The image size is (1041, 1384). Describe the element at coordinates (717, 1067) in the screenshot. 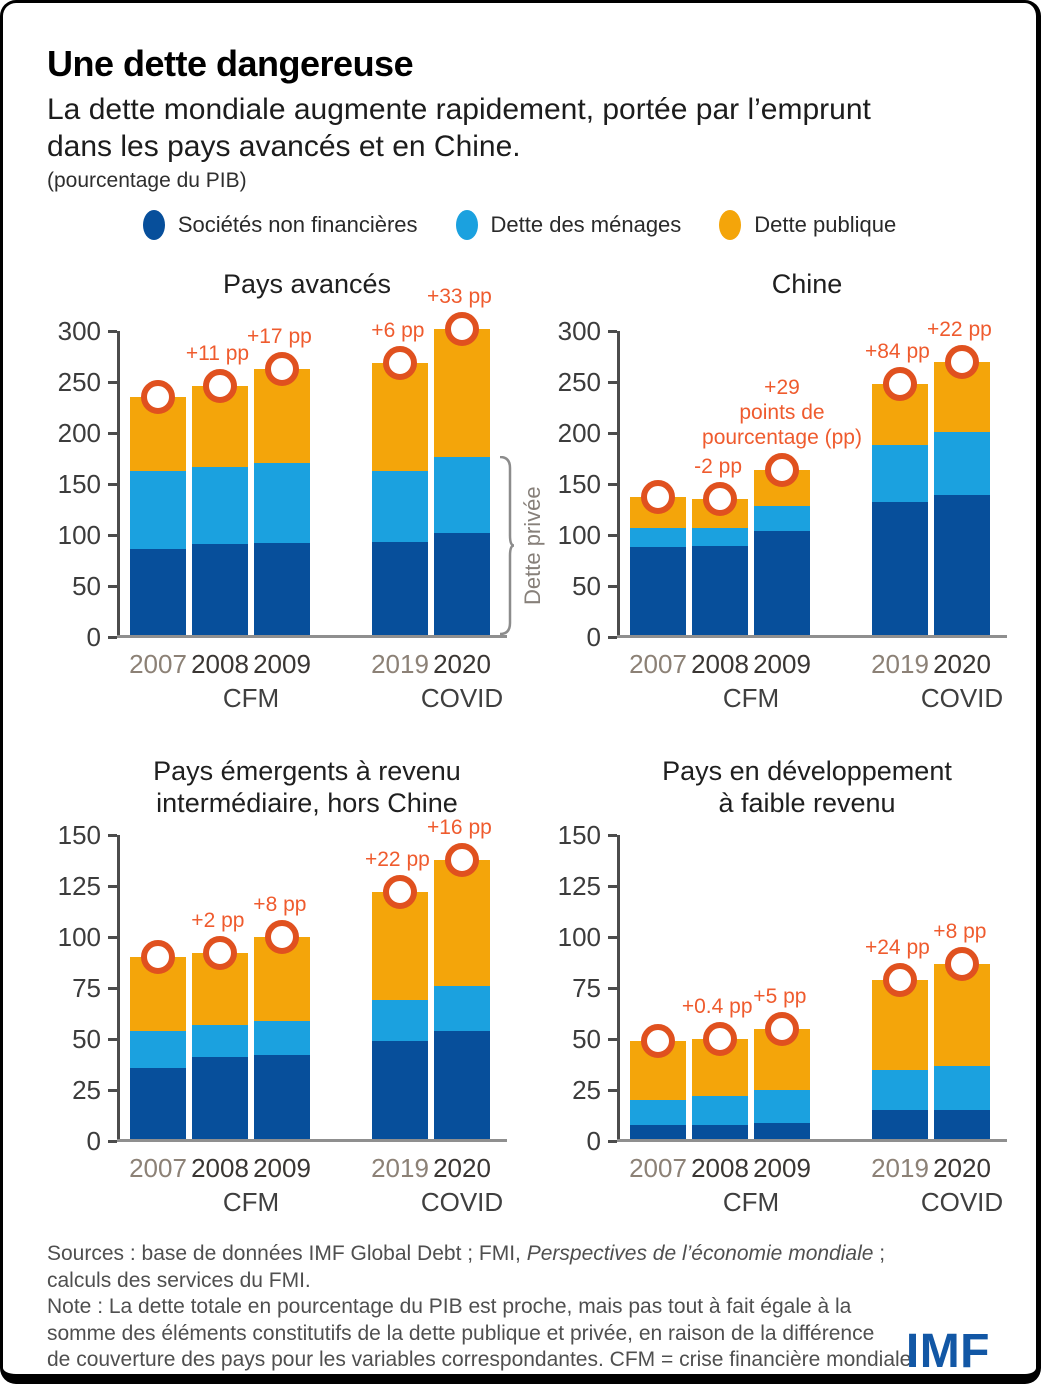

I see `bar-2008: +0.4 pp` at that location.